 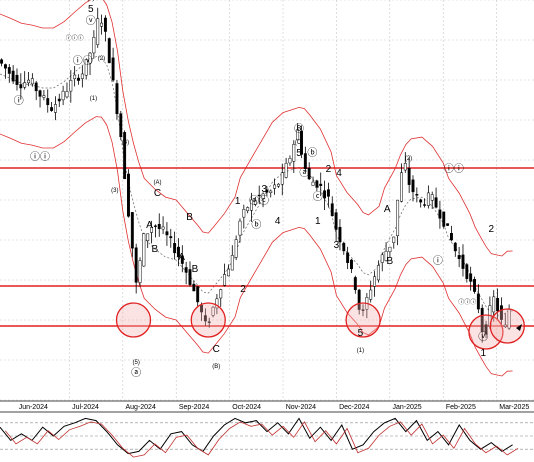 I want to click on wave-label: ⓘⓘⓘ, so click(x=75, y=38).